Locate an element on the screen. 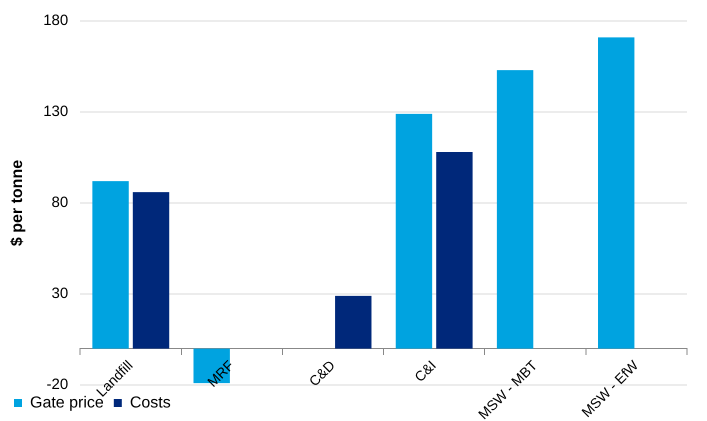 This screenshot has width=707, height=421. y-tick-label: 130 is located at coordinates (55, 111).